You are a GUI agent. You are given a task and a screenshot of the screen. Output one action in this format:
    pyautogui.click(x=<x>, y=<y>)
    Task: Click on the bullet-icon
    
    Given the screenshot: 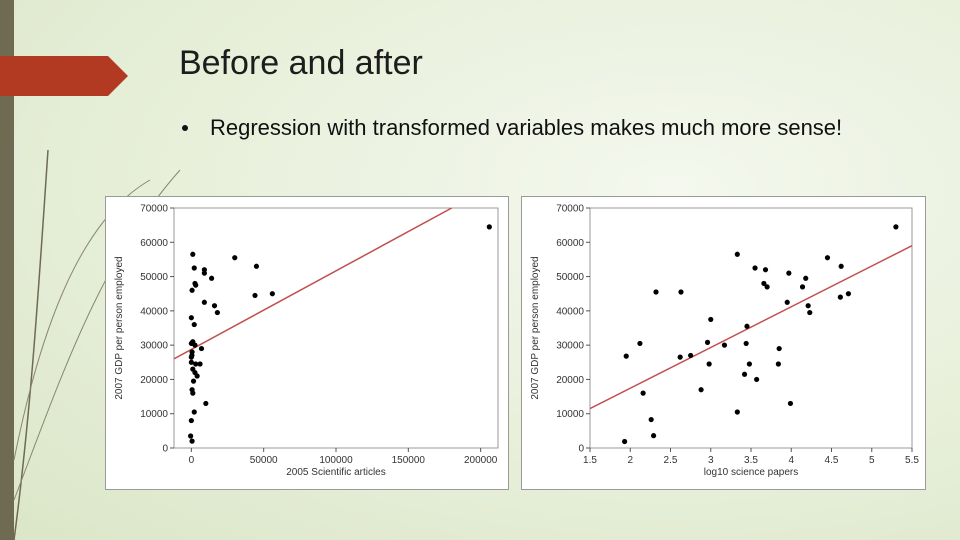 What is the action you would take?
    pyautogui.click(x=185, y=128)
    